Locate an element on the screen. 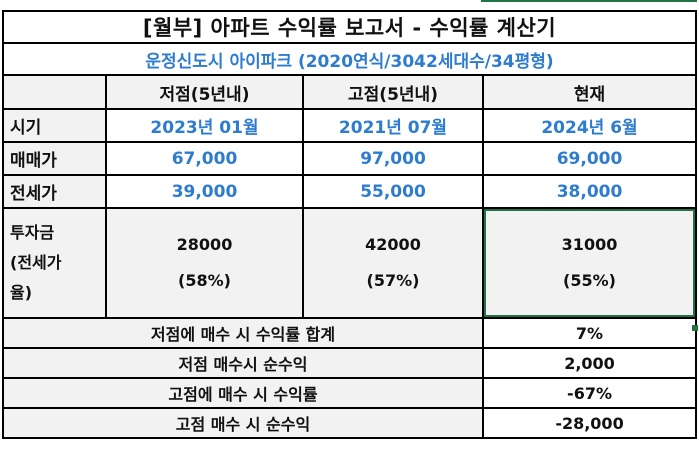 The height and width of the screenshot is (467, 699). row-label-investment: 투자금 (전세가 율) is located at coordinates (54, 263).